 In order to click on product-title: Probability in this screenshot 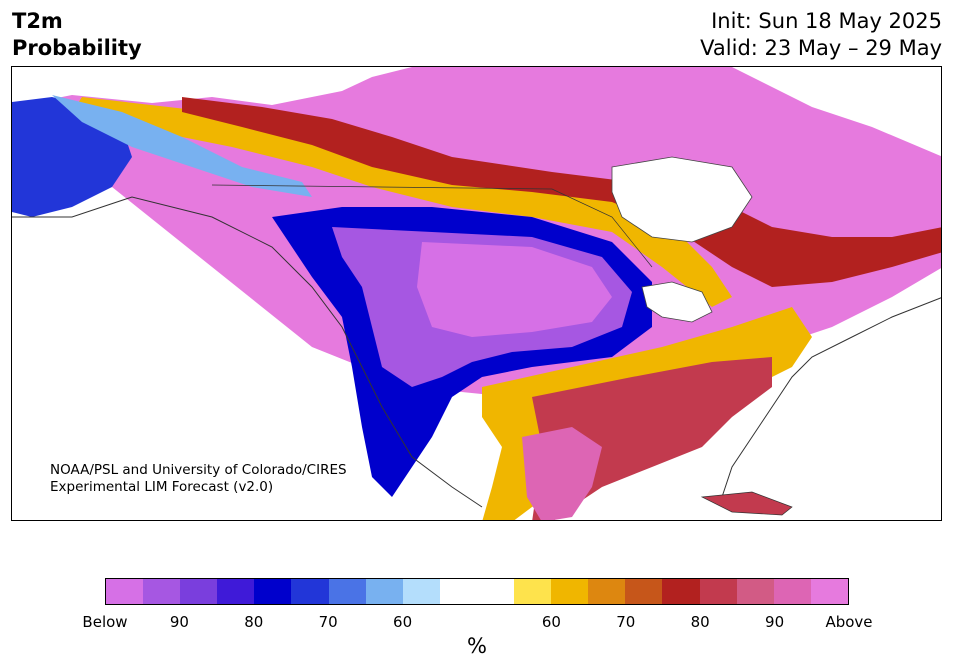, I will do `click(77, 48)`.